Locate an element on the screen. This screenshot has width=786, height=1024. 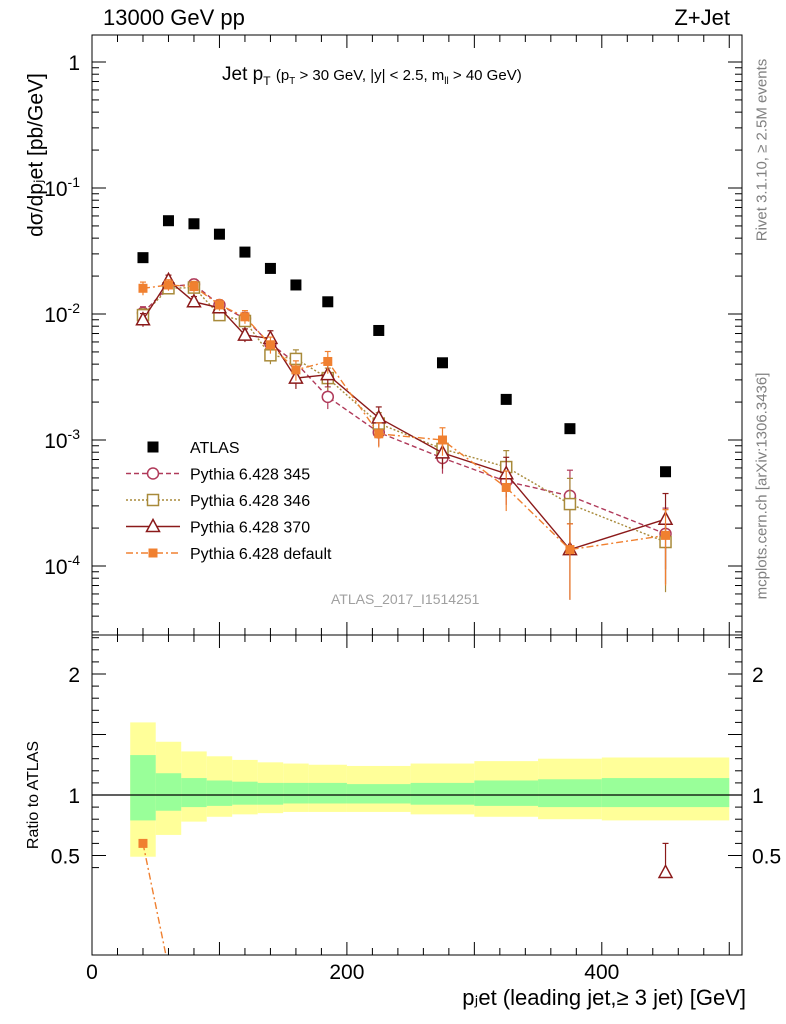
y-tick-label: 10⁻³ is located at coordinates (62, 439).